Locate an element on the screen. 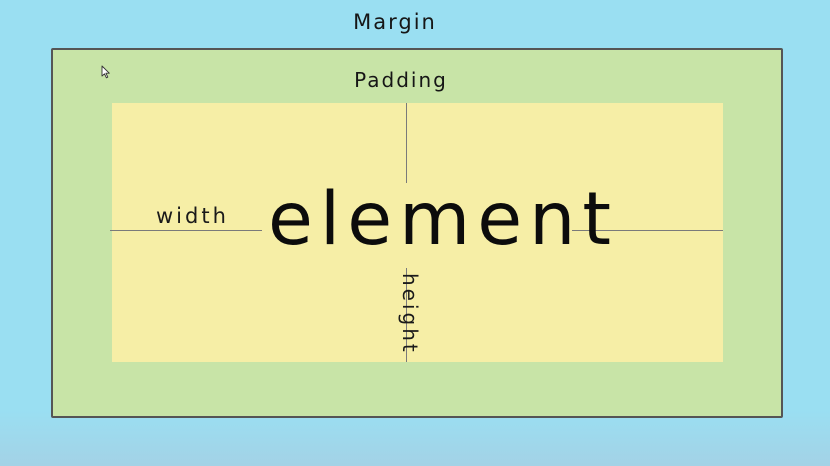  width-guide-line-left is located at coordinates (186, 230).